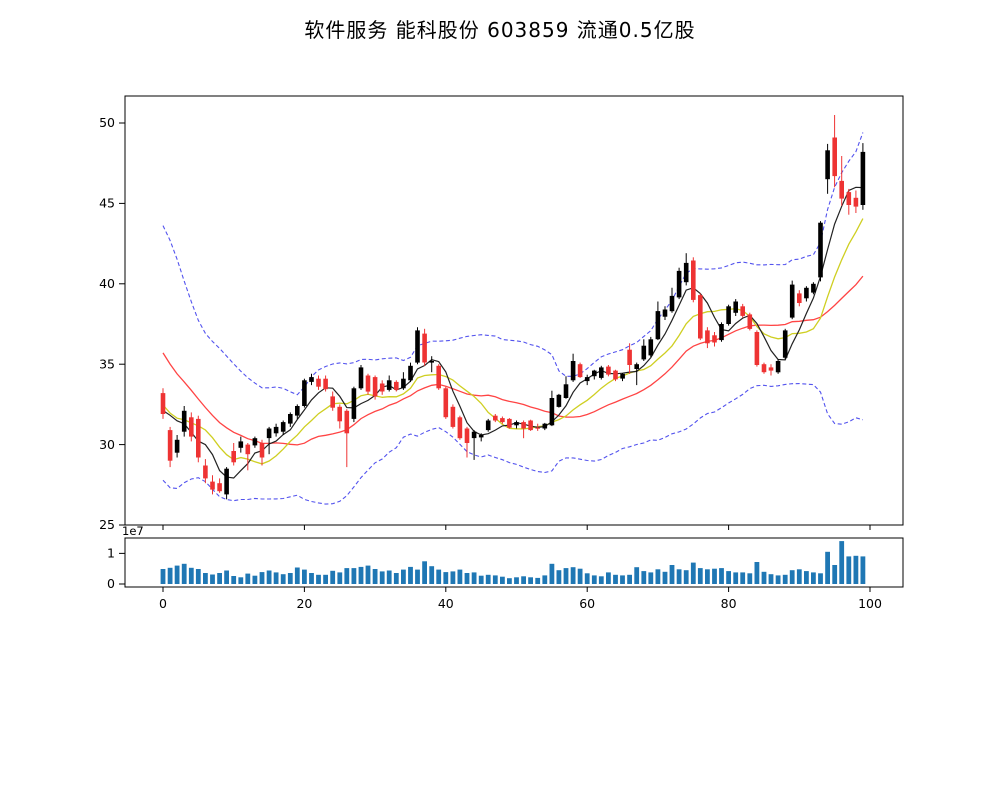 This screenshot has height=800, width=1000. I want to click on volume-scale-offset-label: 1e7, so click(133, 531).